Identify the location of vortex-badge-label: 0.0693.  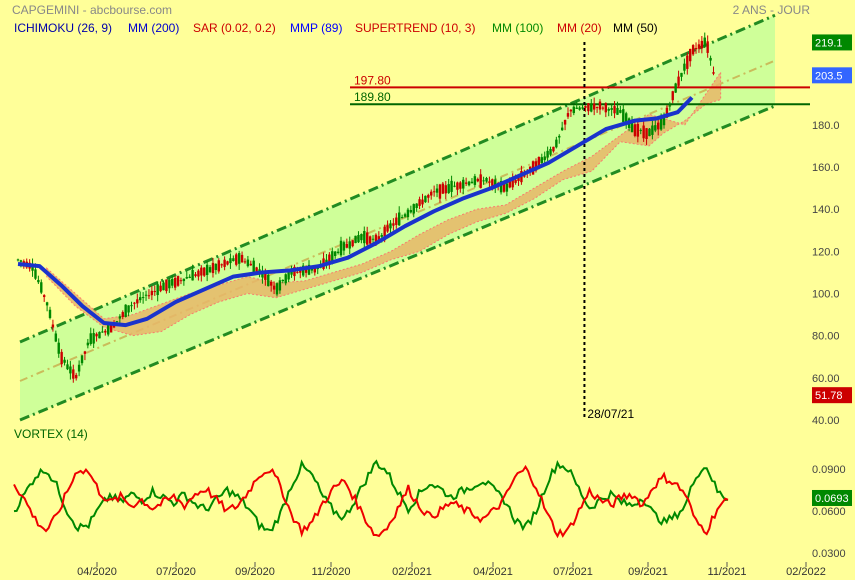
(832, 499).